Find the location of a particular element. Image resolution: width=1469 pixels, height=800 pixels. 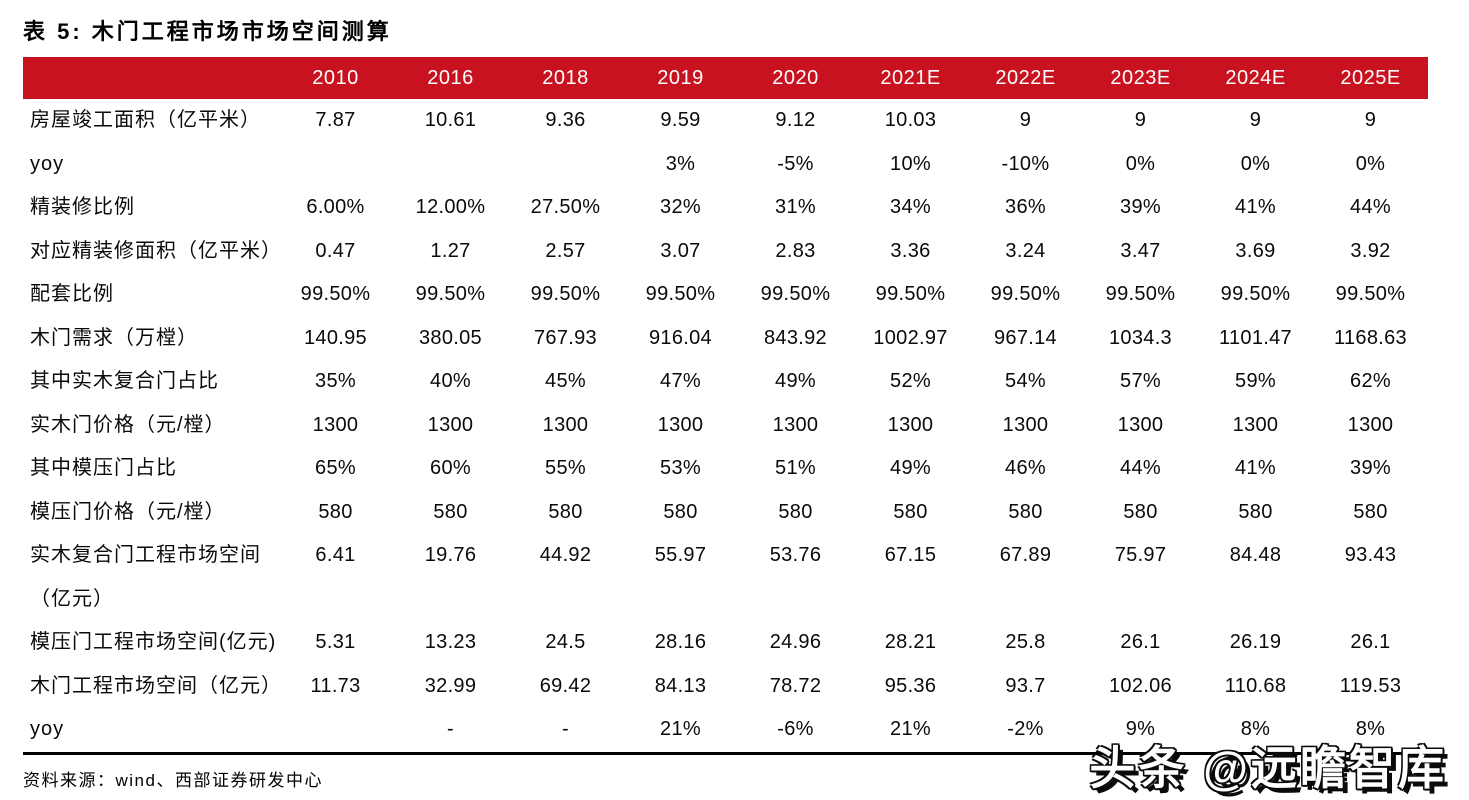

column-header-2022E: 2022E is located at coordinates (1025, 78).